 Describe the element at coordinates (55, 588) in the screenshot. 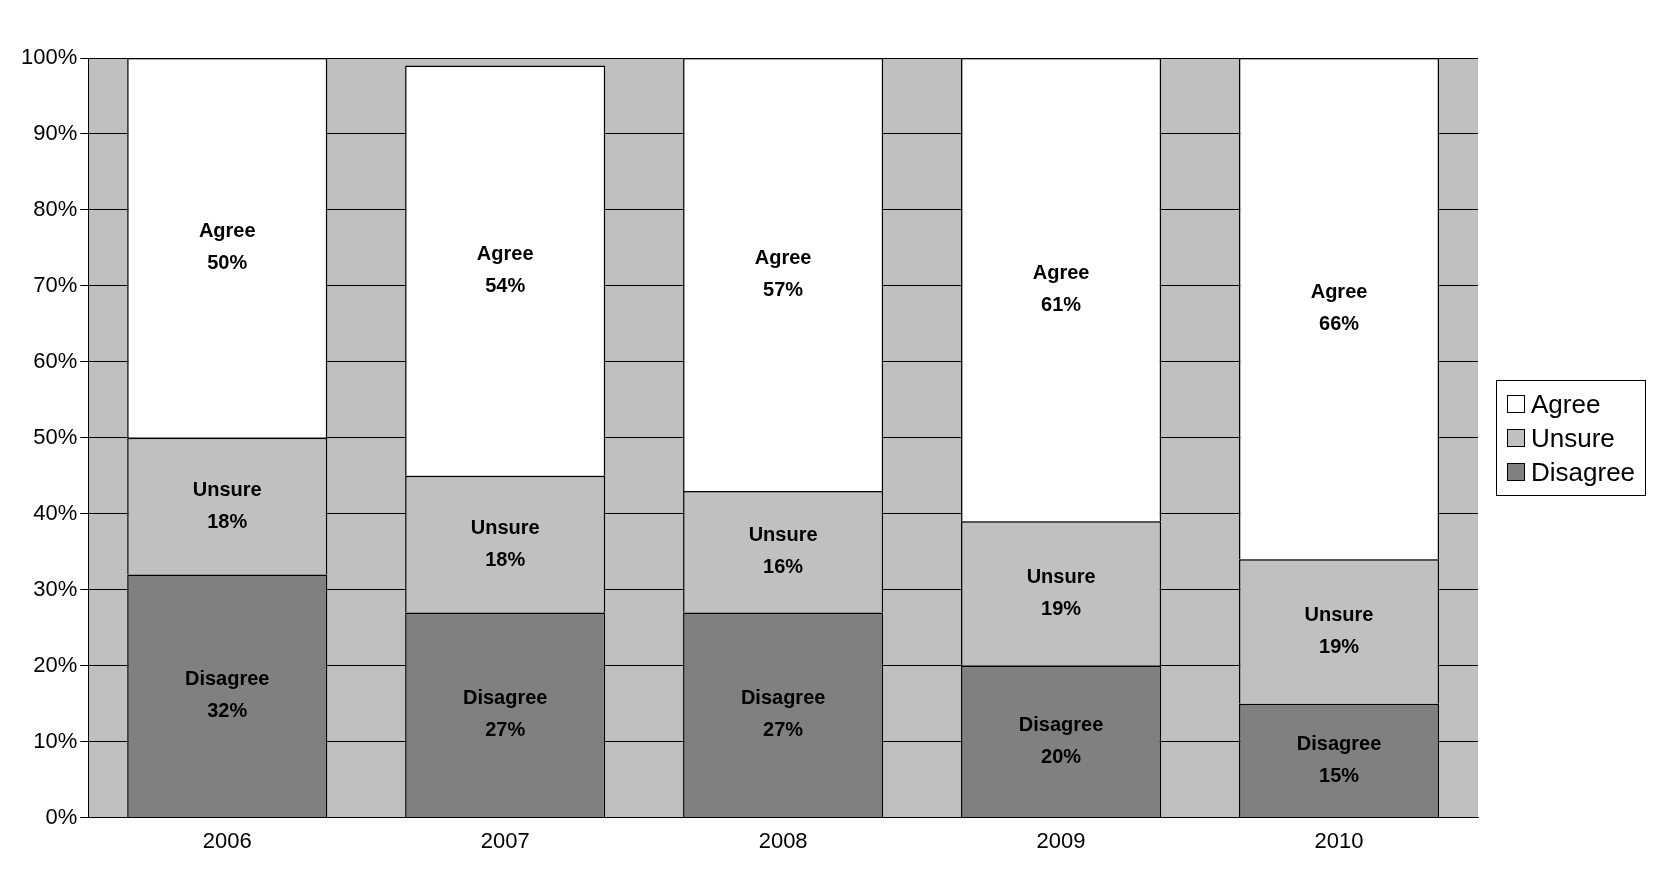

I see `y-tick-label: 30%` at that location.